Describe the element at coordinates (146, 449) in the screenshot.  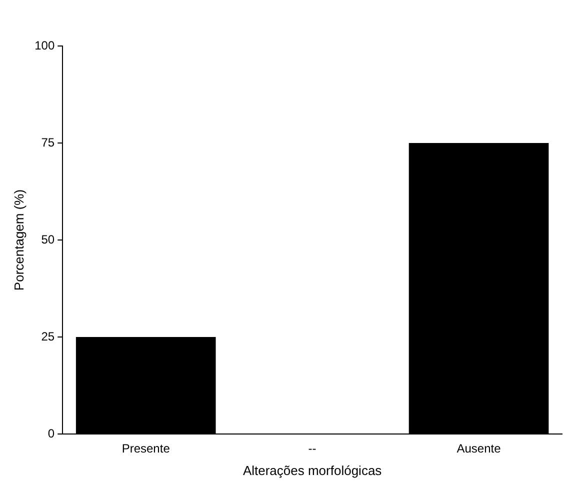
I see `x-tick-label: Presente` at that location.